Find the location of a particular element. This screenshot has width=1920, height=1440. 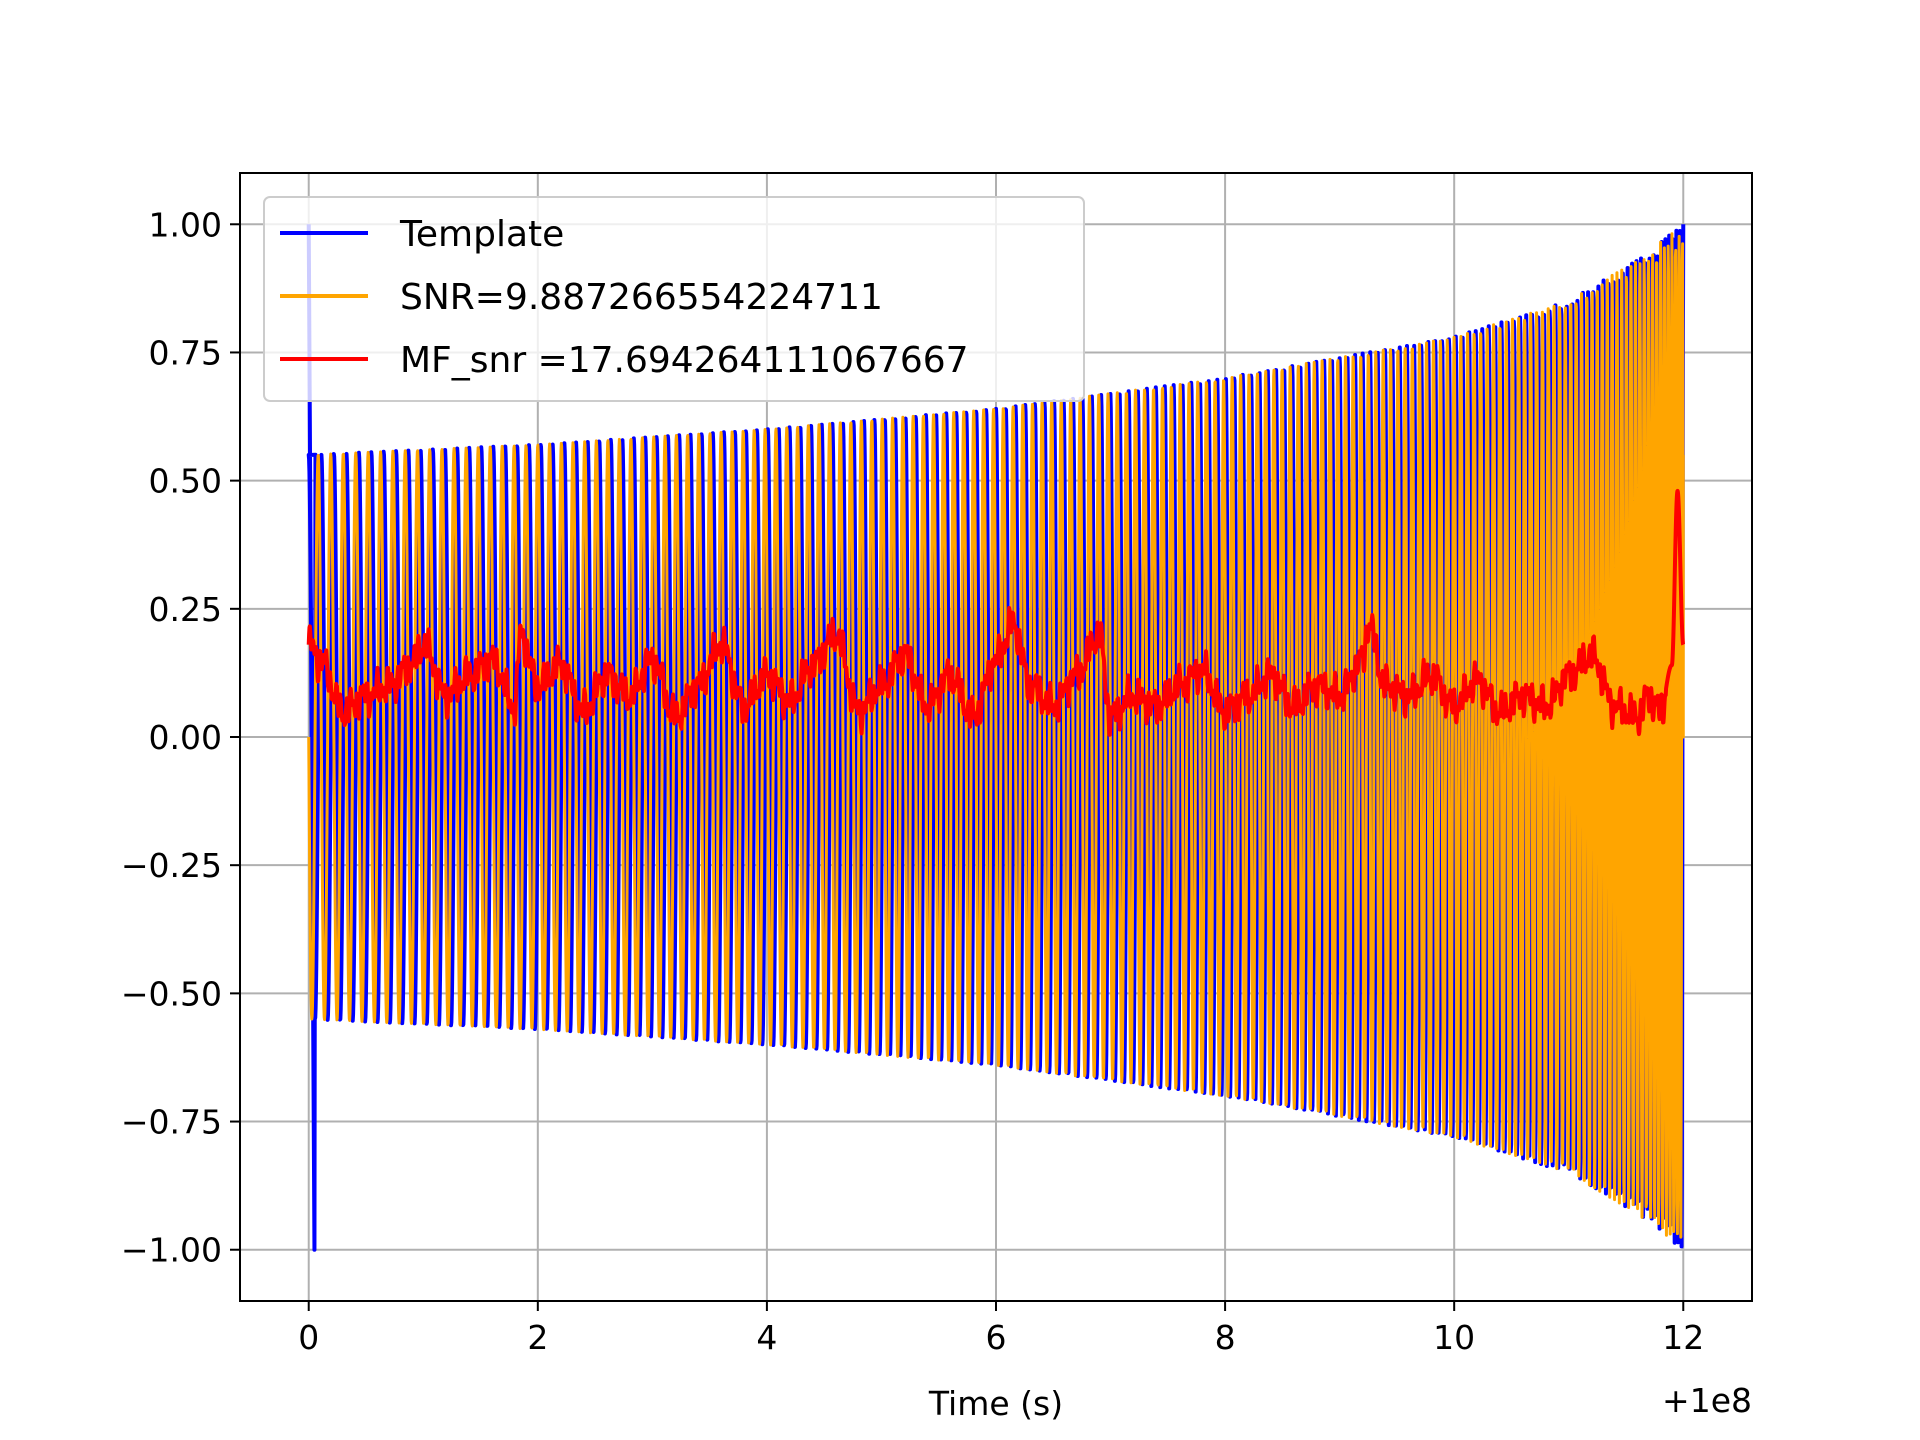

y-tick-label: −0.25 is located at coordinates (171, 865).